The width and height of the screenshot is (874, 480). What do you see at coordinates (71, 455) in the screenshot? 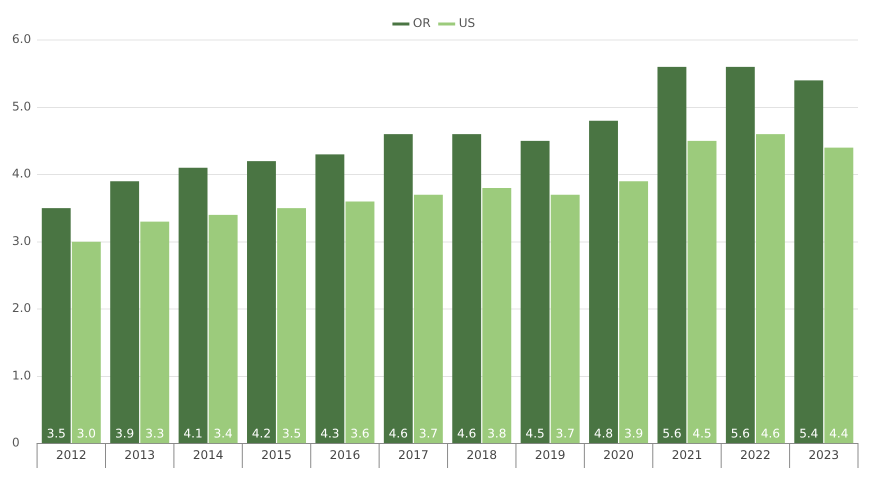
I see `x-tick-label: 2012` at bounding box center [71, 455].